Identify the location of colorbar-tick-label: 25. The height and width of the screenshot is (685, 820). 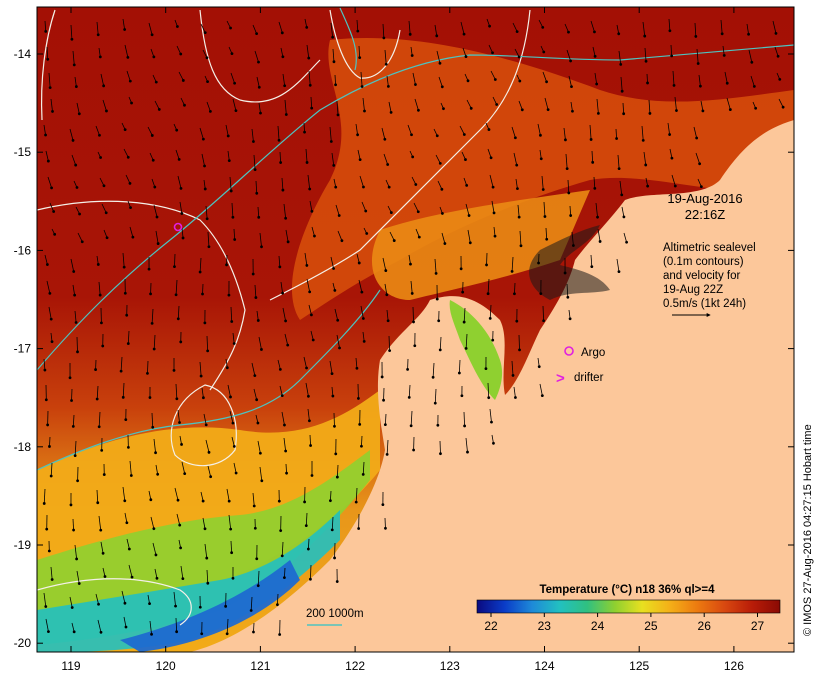
(651, 626).